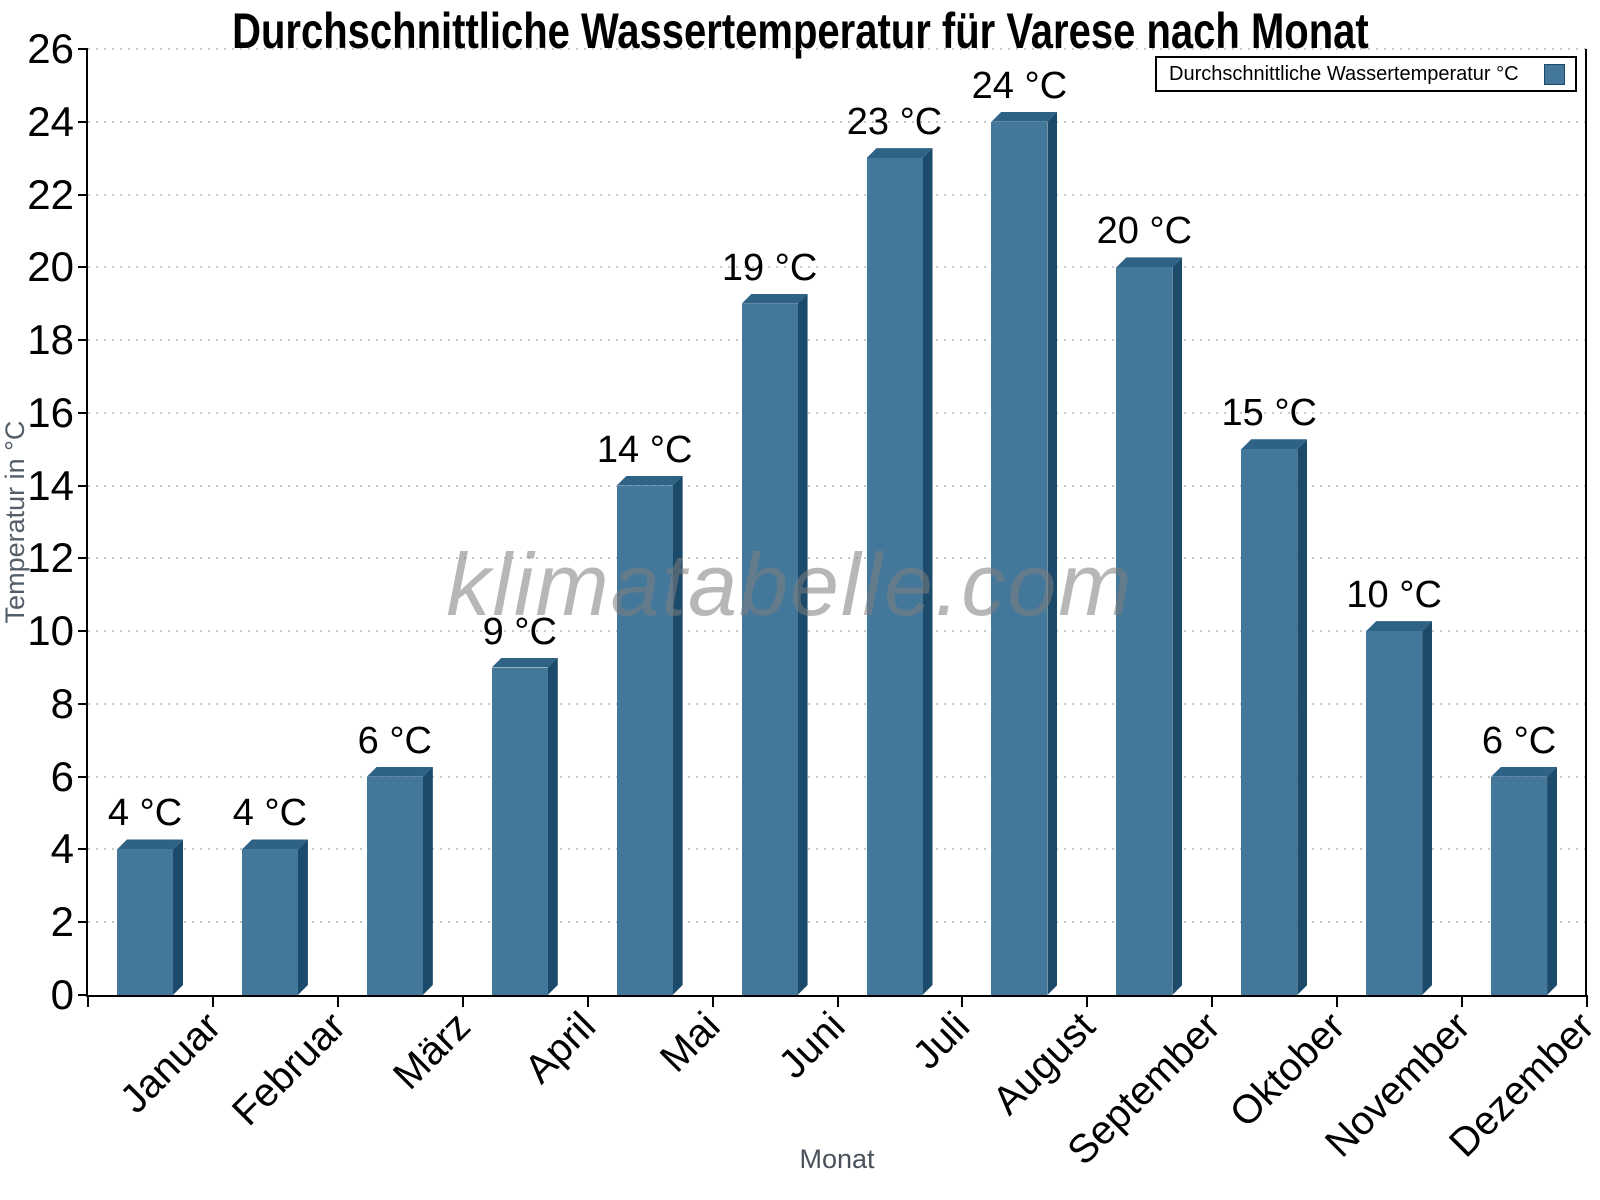 The height and width of the screenshot is (1200, 1600). Describe the element at coordinates (50, 485) in the screenshot. I see `y-tick-label-14: 14` at that location.